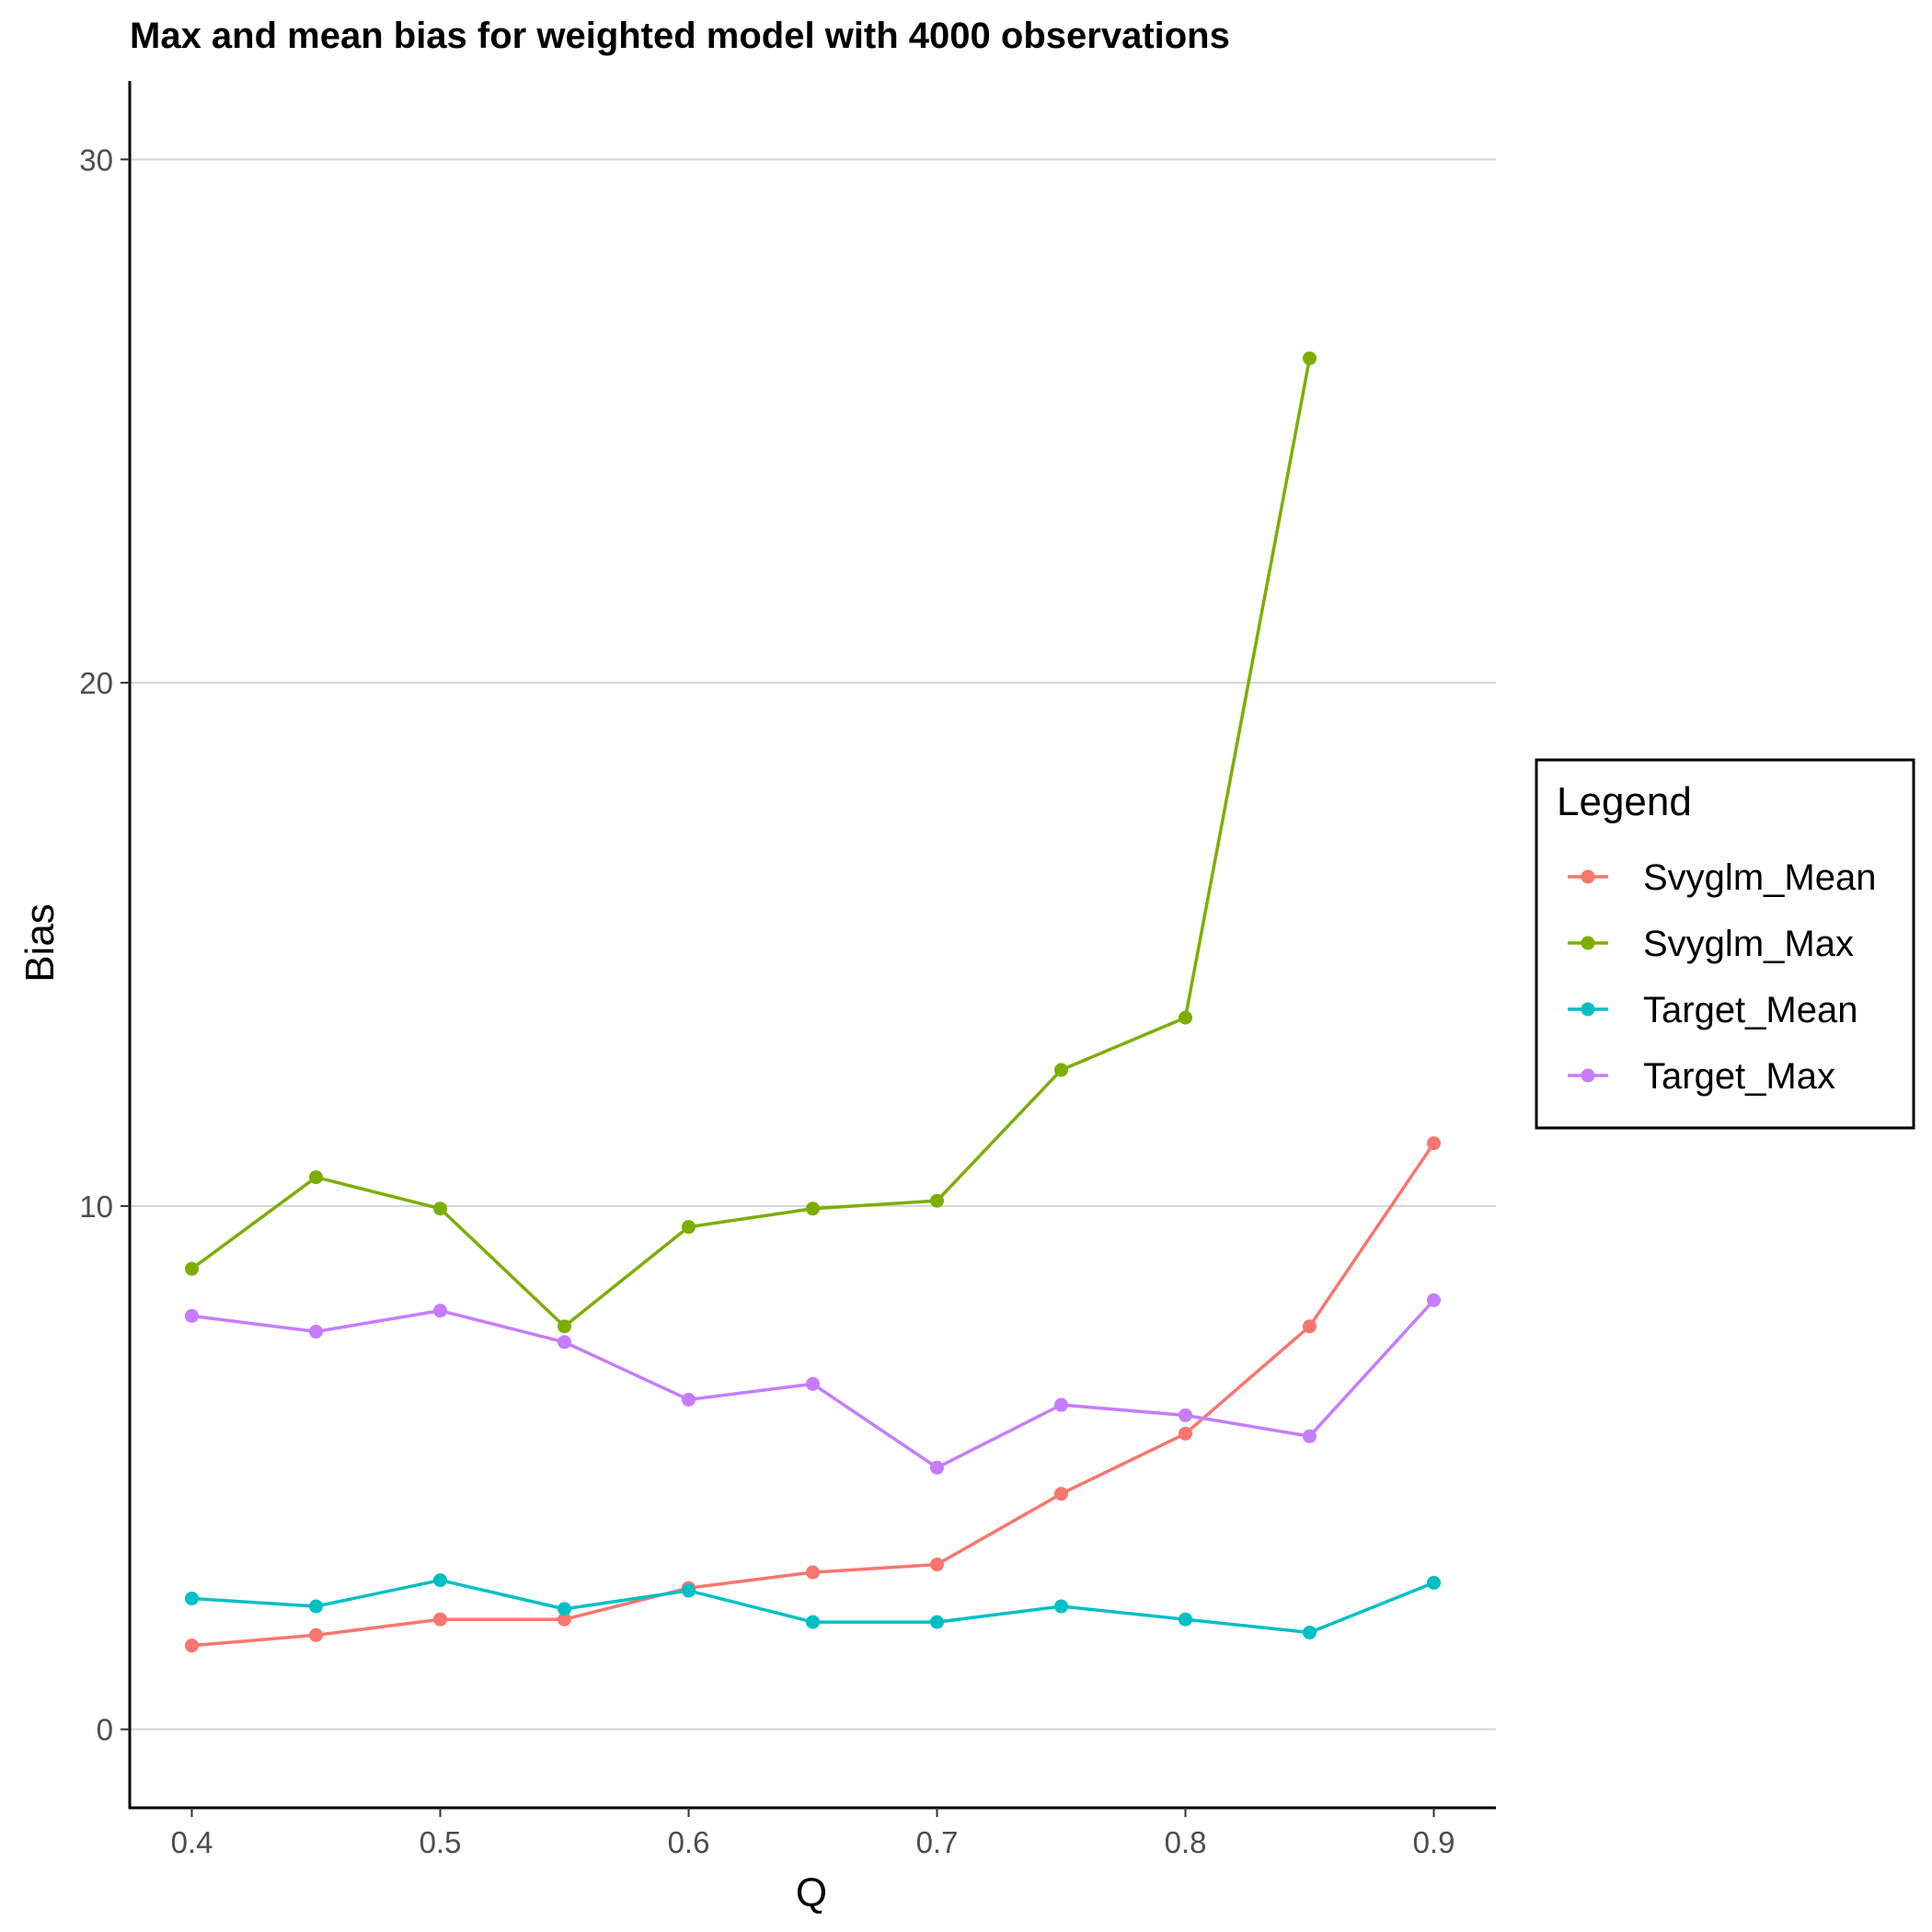 The image size is (1932, 1932). I want to click on y-axis-title: Bias, so click(40, 943).